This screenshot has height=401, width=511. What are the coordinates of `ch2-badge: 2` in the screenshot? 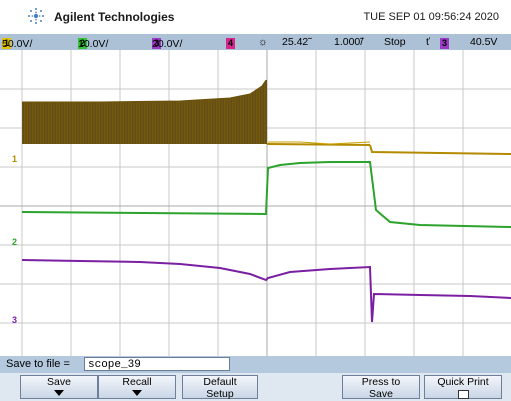 It's located at (82, 43).